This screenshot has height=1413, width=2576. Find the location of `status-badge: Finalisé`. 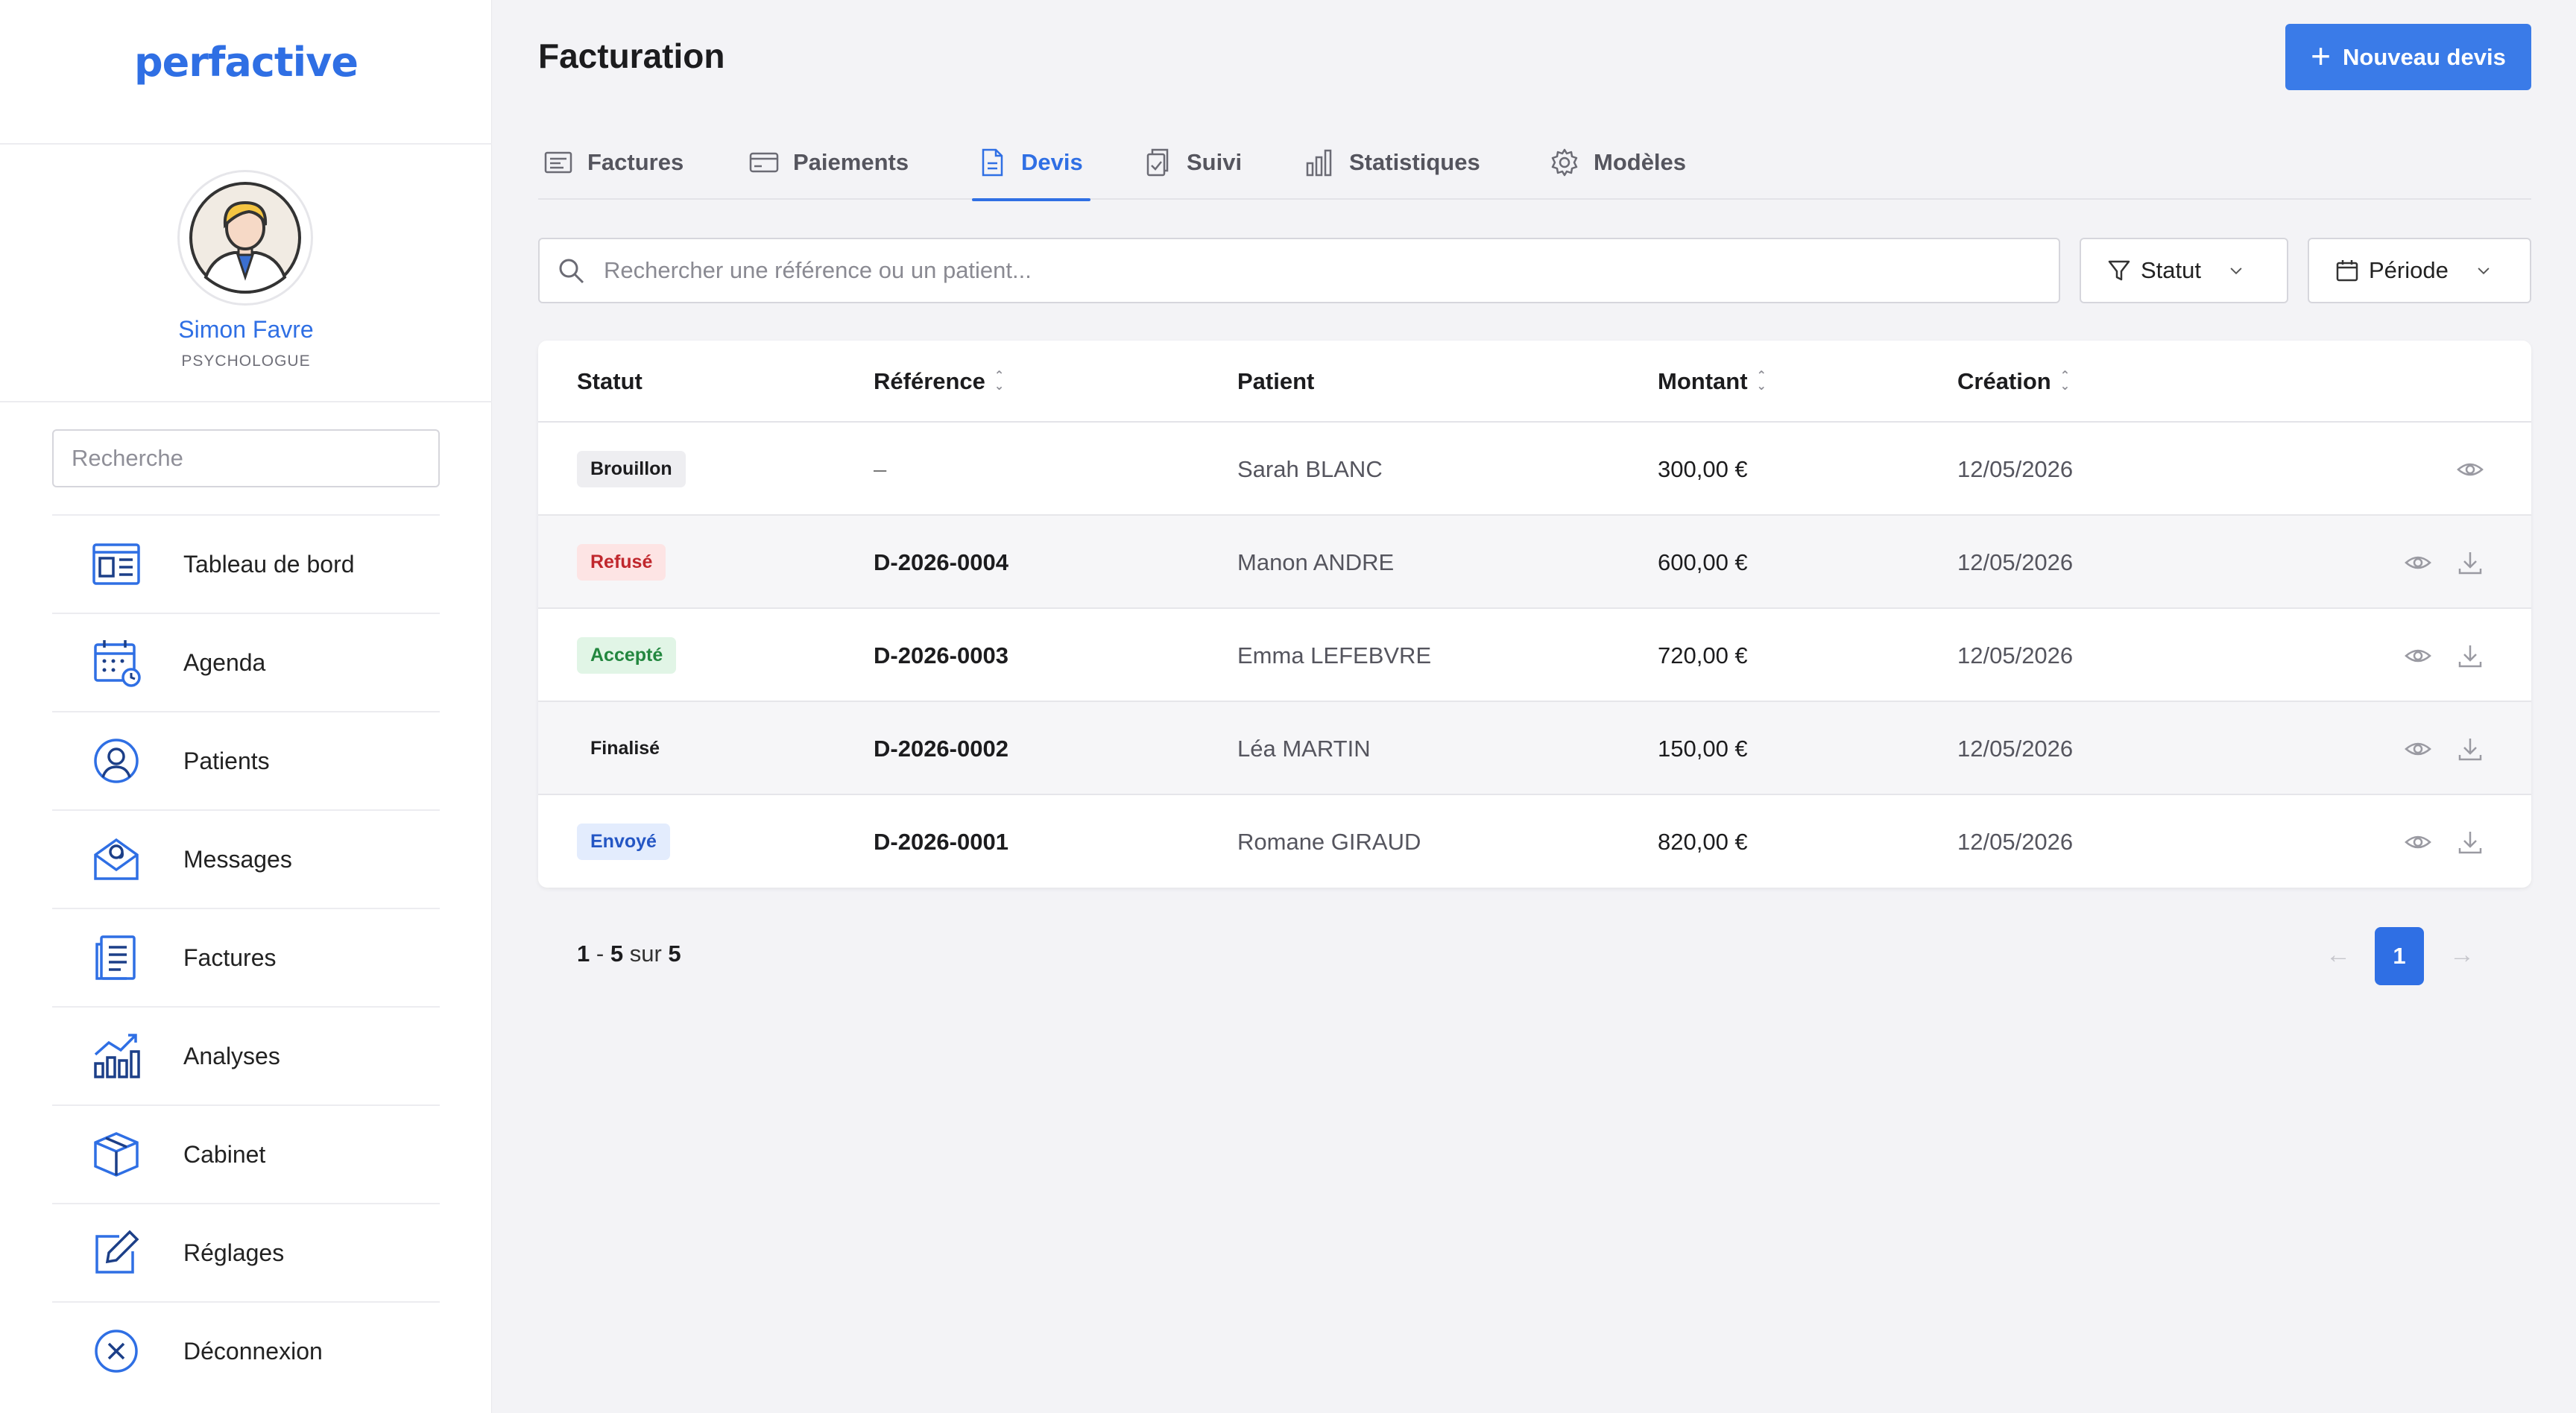

status-badge: Finalisé is located at coordinates (625, 748).